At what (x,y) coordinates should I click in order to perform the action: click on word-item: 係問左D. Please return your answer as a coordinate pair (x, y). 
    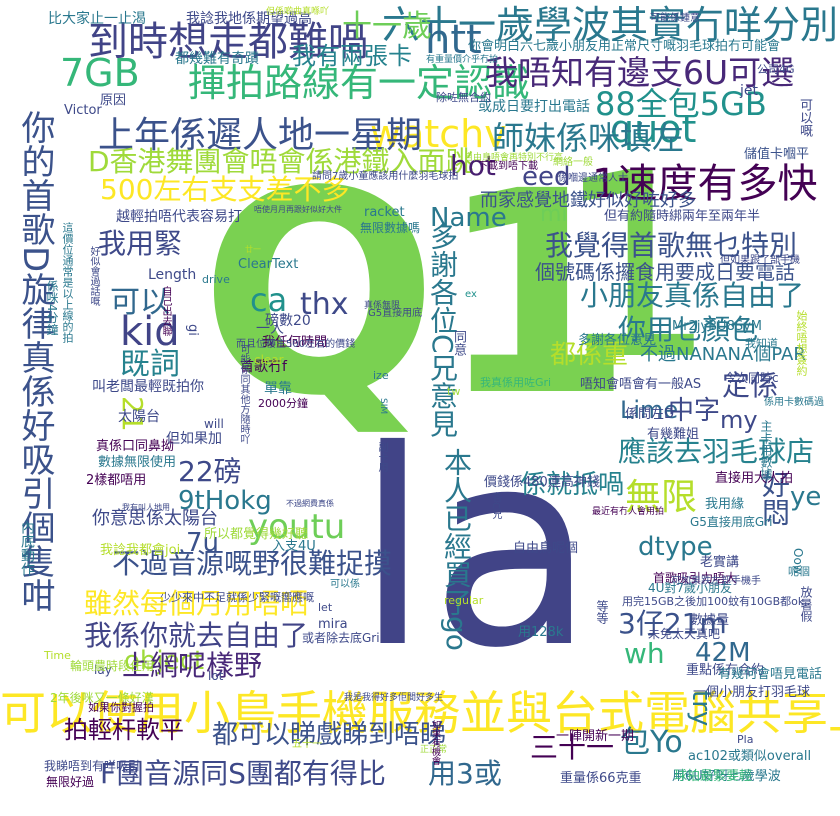
    Looking at the image, I should click on (650, 414).